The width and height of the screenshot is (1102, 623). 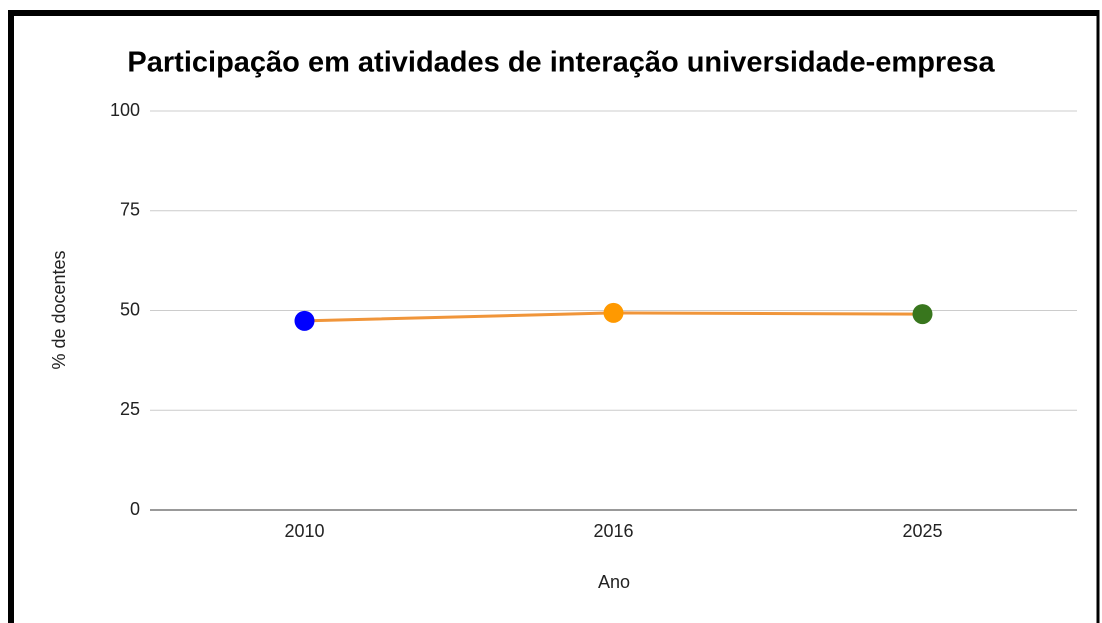 I want to click on y-tick-label: 0, so click(x=135, y=509).